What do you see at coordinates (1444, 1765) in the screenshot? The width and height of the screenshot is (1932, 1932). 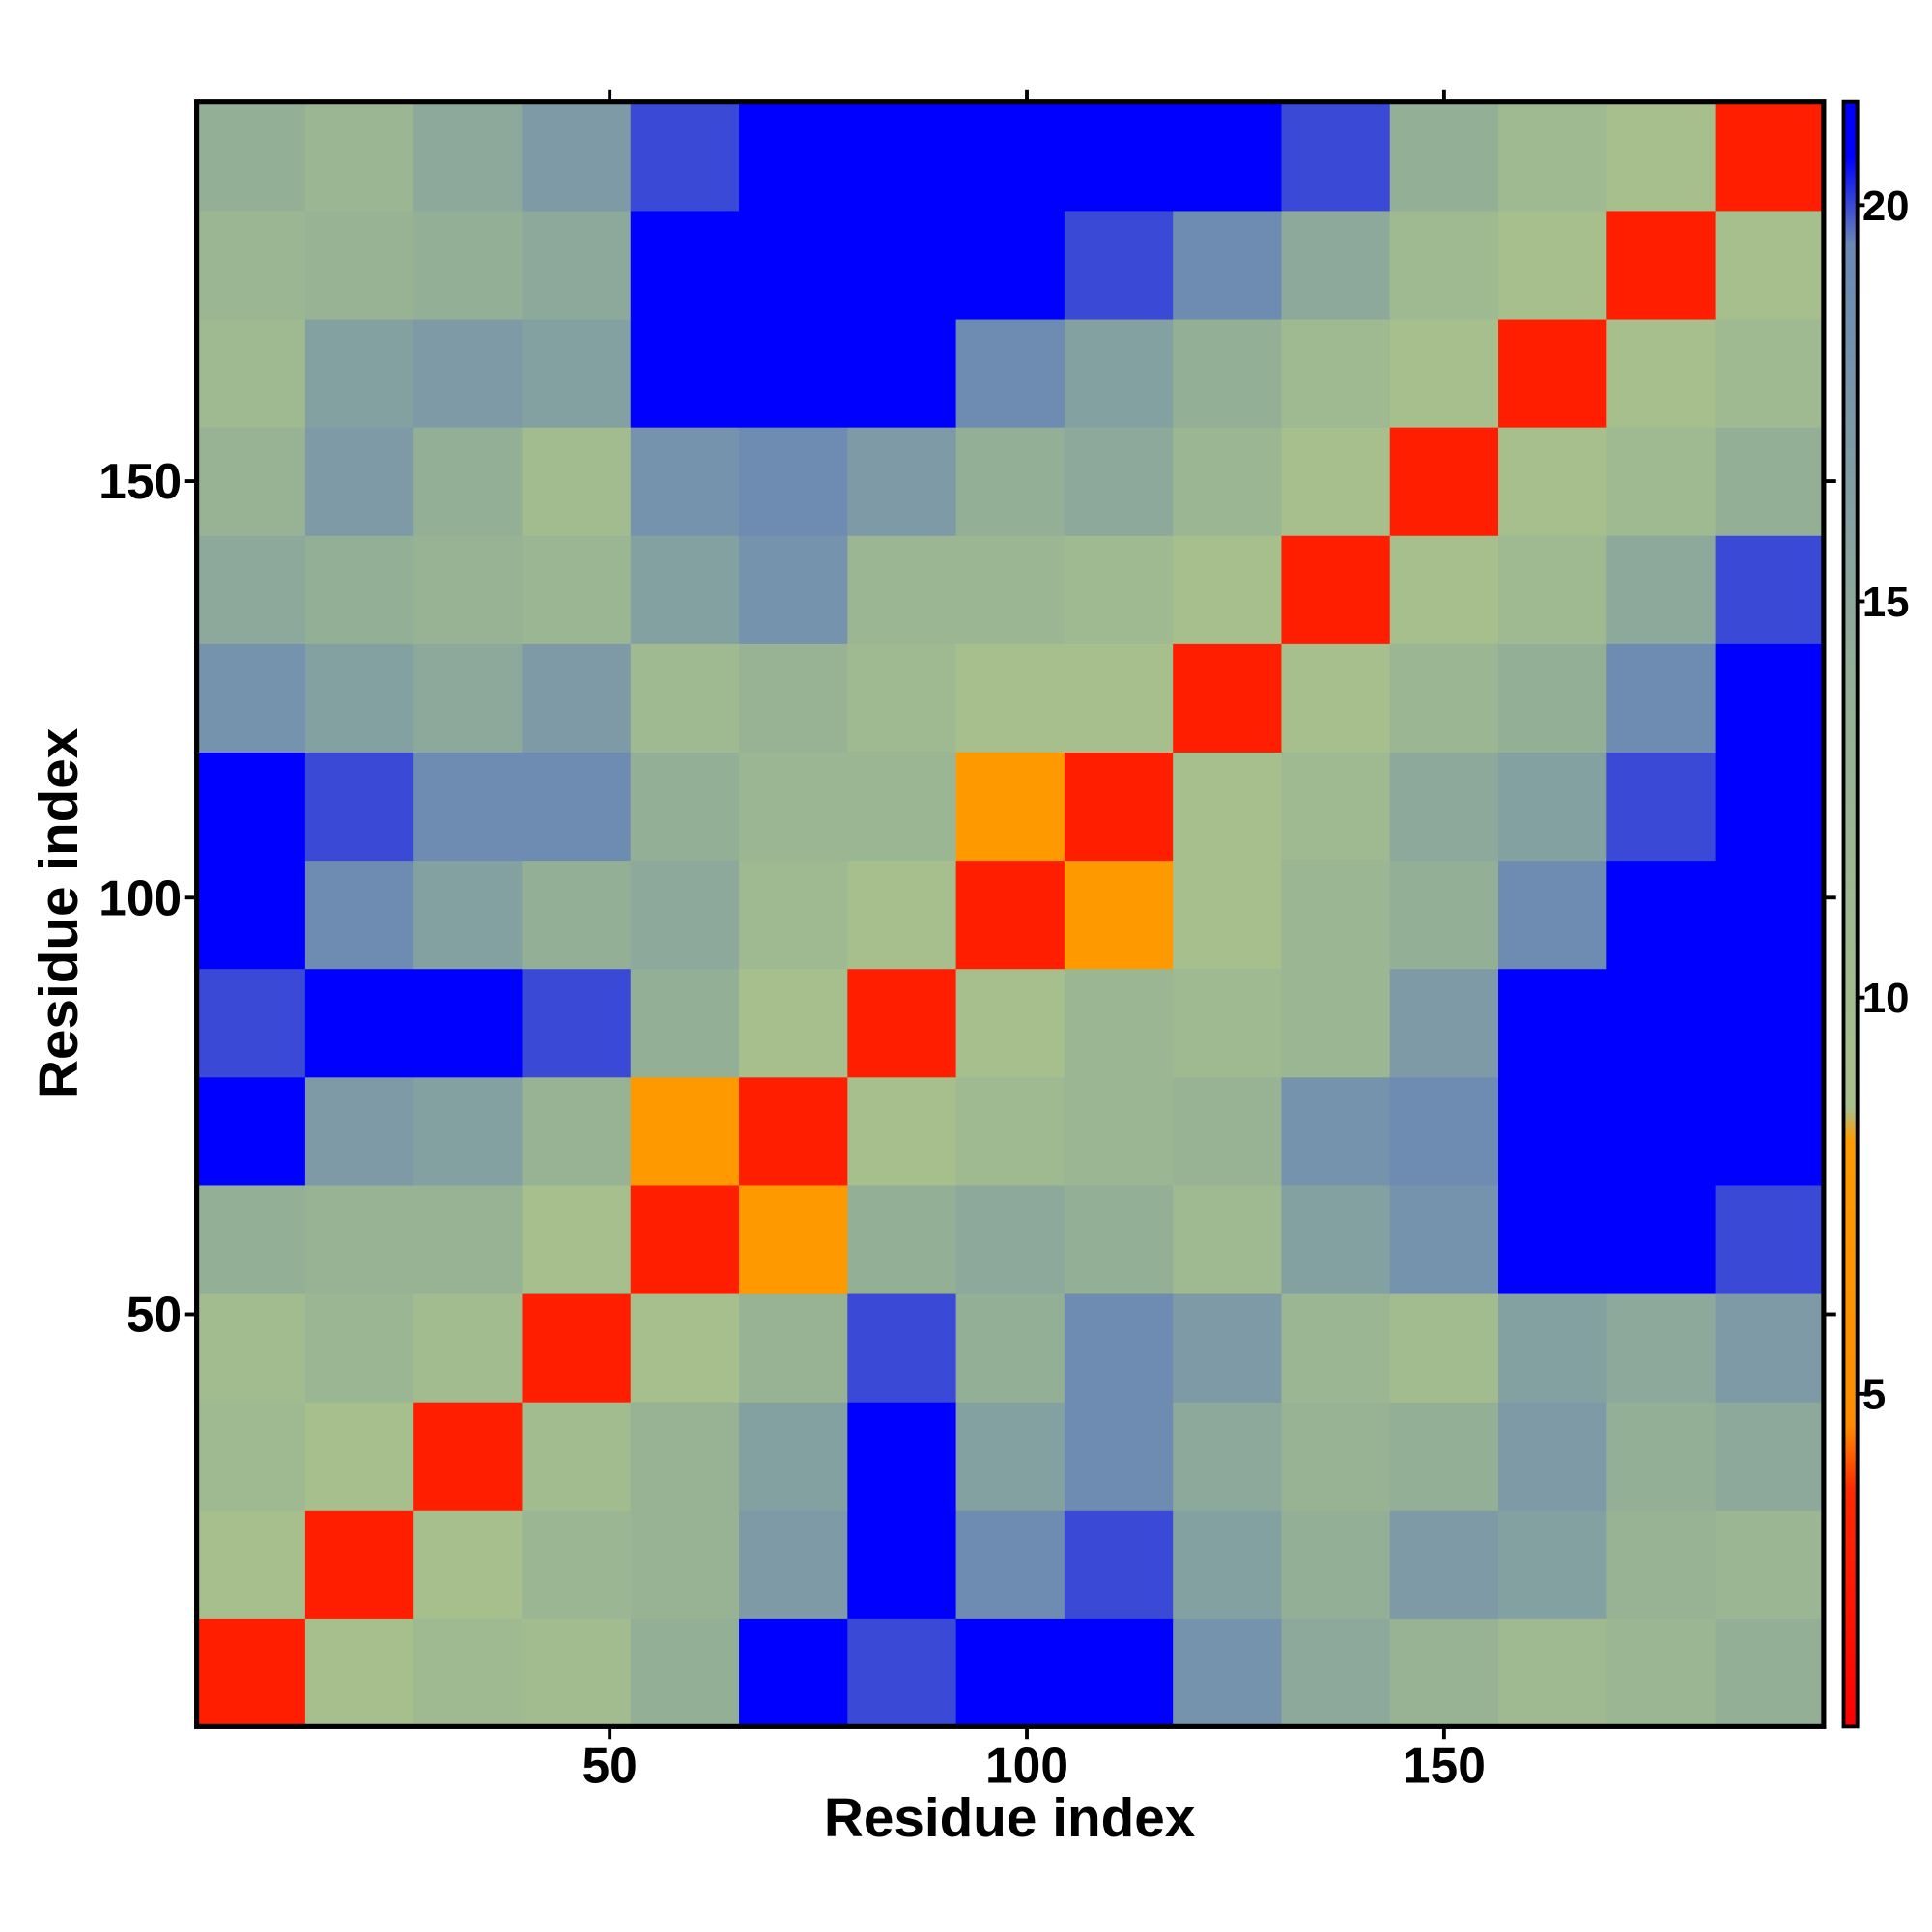 I see `x-tick-label: 150` at bounding box center [1444, 1765].